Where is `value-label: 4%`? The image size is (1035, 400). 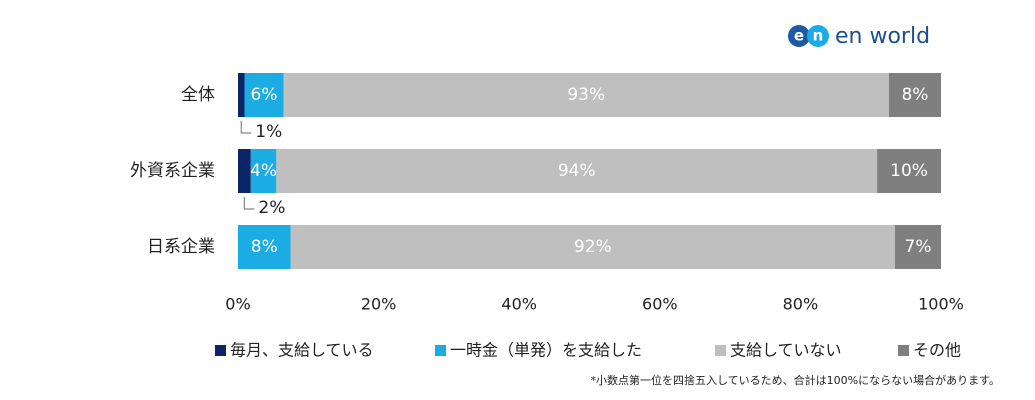 value-label: 4% is located at coordinates (263, 171).